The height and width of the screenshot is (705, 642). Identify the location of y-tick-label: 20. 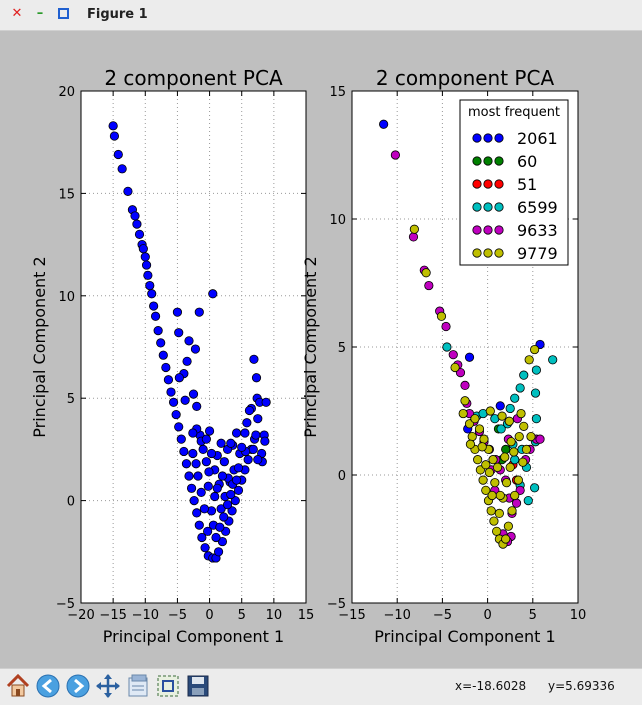
(66, 92).